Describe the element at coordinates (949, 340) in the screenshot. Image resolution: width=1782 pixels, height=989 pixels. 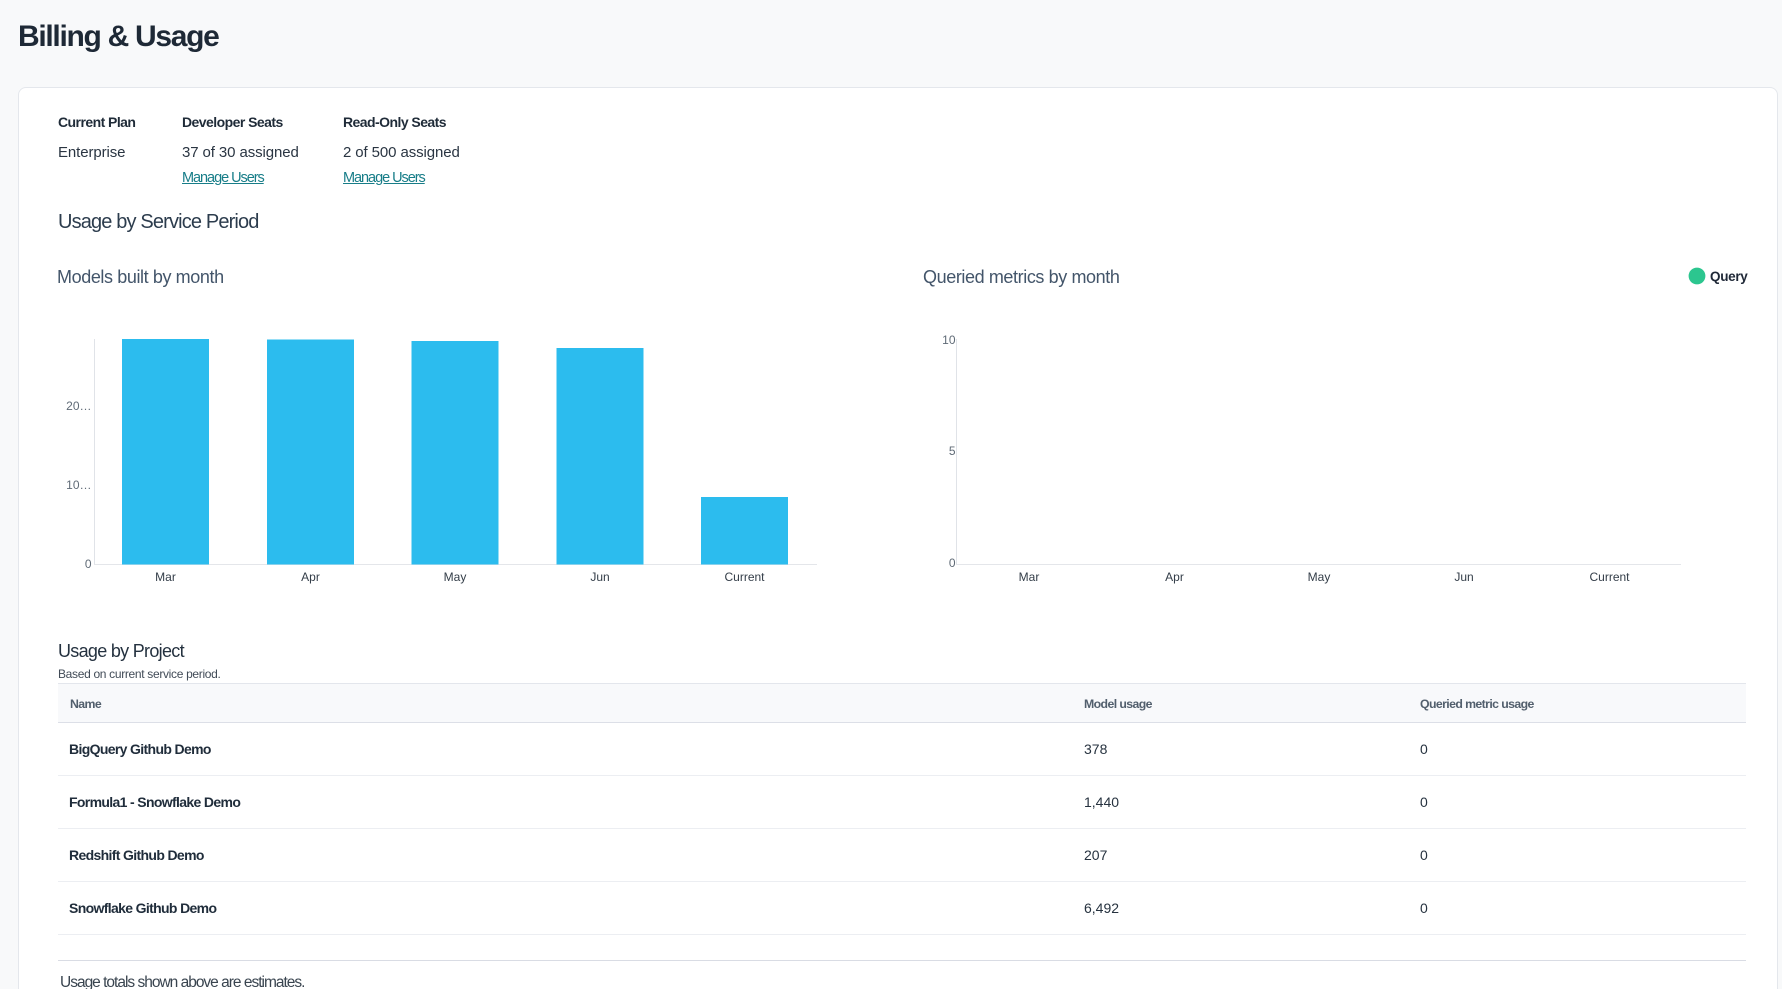
I see `svg-text: 10` at that location.